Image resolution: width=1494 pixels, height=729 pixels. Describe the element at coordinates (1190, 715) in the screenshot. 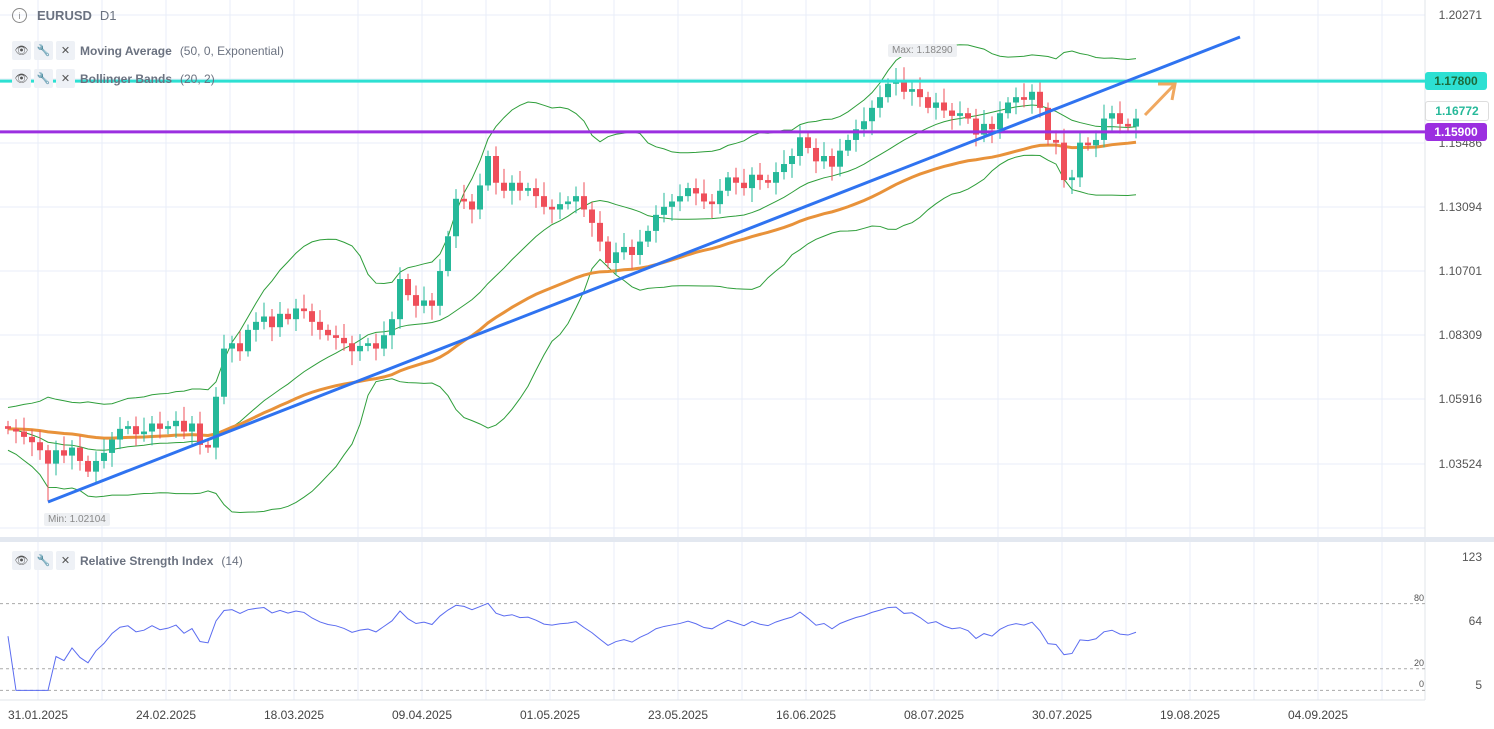

I see `date-tick: 19.08.2025` at that location.